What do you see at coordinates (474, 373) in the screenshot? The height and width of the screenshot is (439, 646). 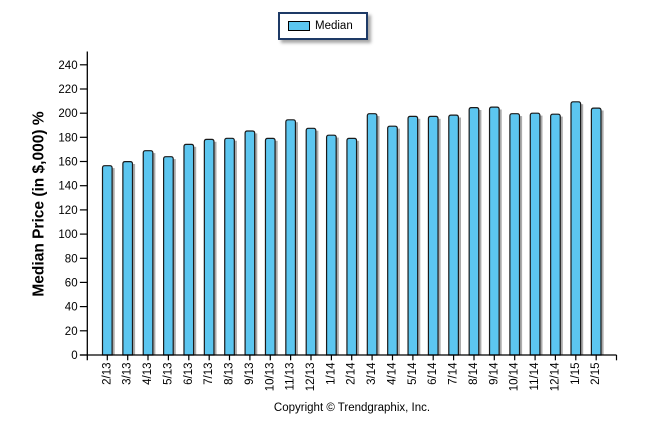 I see `svg-text: 8/14` at bounding box center [474, 373].